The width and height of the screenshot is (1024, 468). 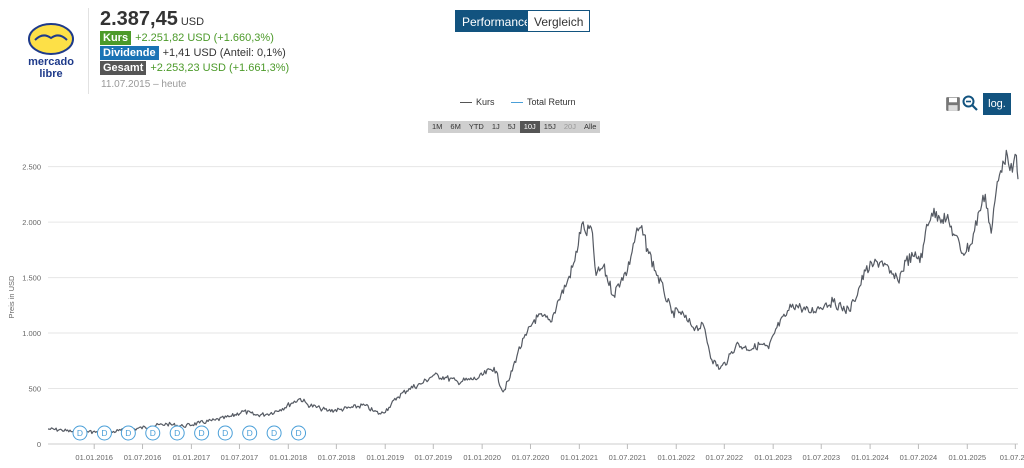 I want to click on x-tick-label: 01.01.2017, so click(x=192, y=457).